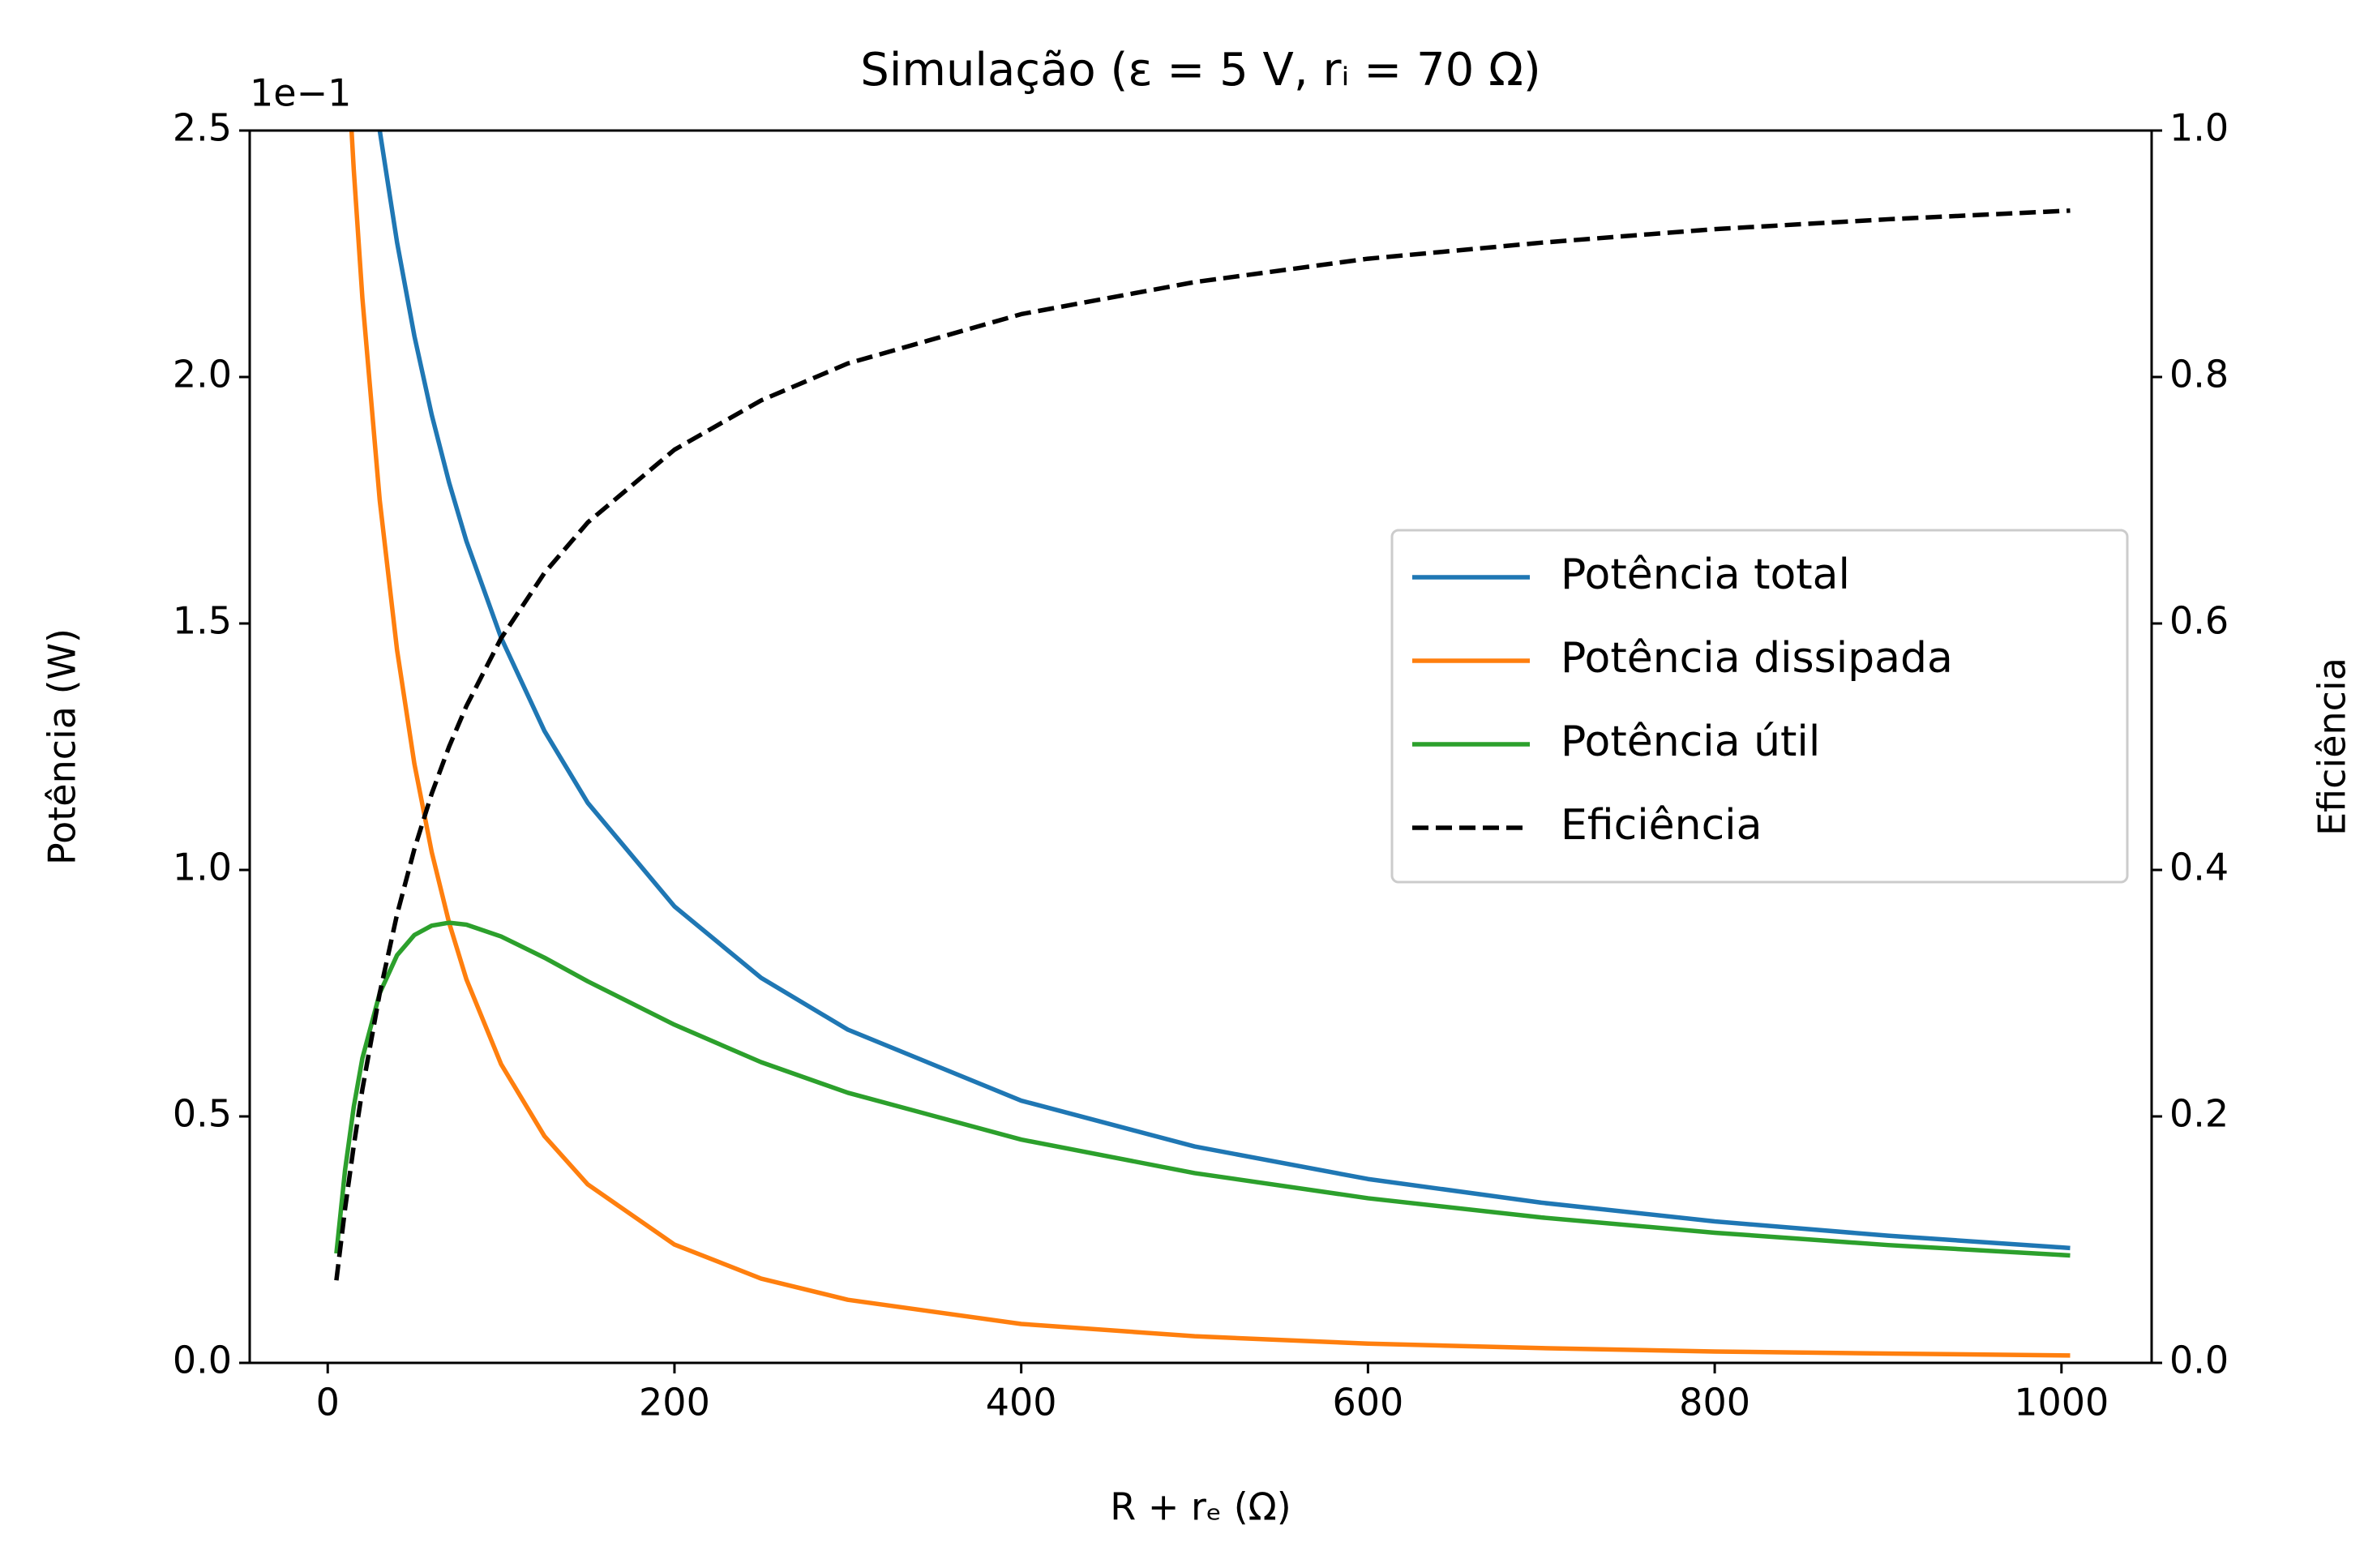 This screenshot has width=2377, height=1568. I want to click on y-tick-label: 2.0, so click(202, 374).